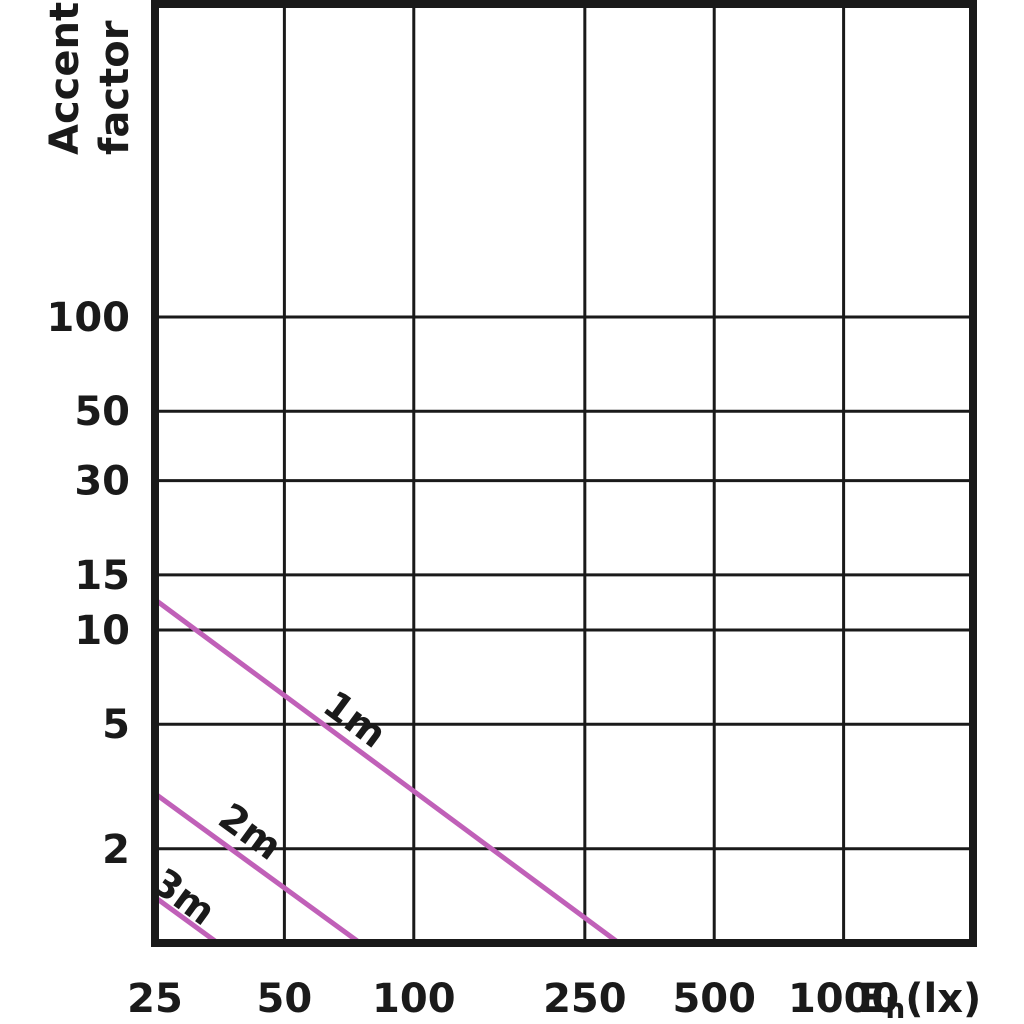 This screenshot has height=1024, width=1024. What do you see at coordinates (895, 1008) in the screenshot?
I see `x-axis-title-subscript: h` at bounding box center [895, 1008].